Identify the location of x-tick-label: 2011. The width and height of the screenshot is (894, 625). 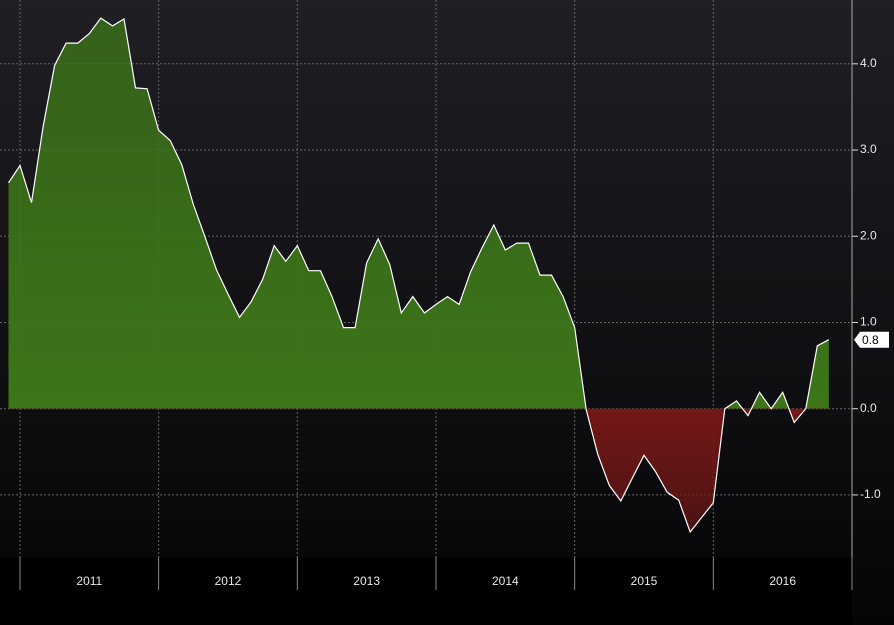
(89, 581).